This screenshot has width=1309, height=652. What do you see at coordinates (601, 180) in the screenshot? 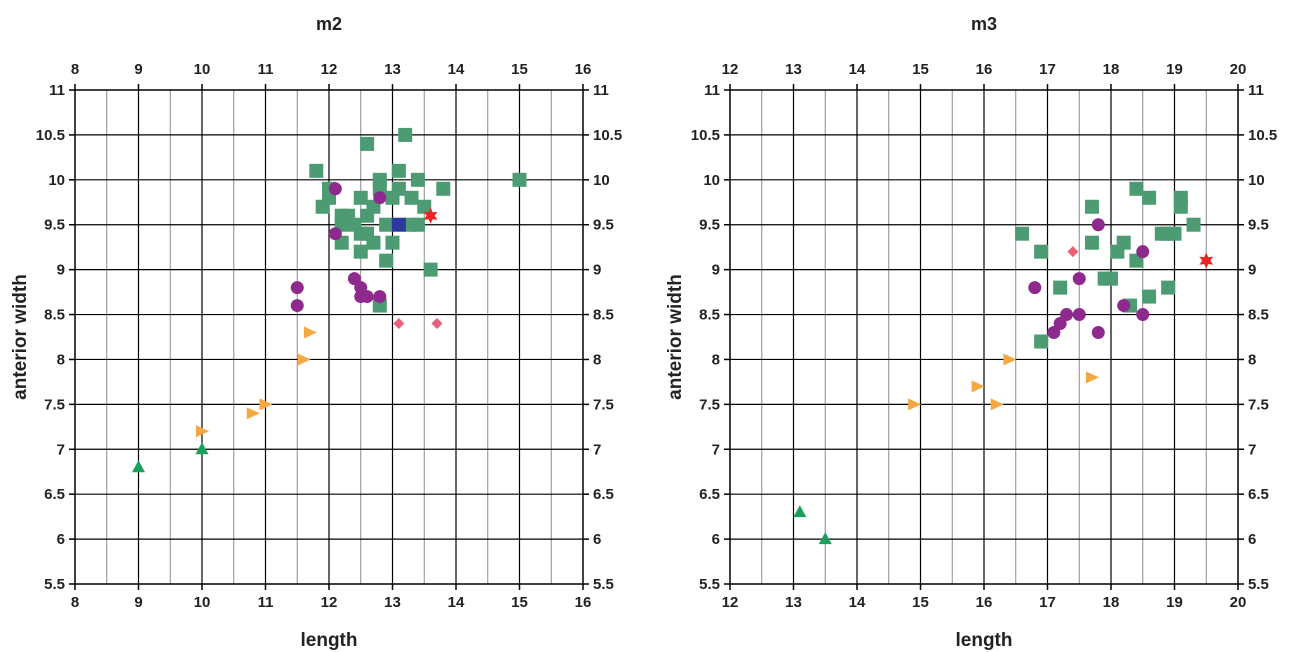
I see `y-tick-label-right: 10` at bounding box center [601, 180].